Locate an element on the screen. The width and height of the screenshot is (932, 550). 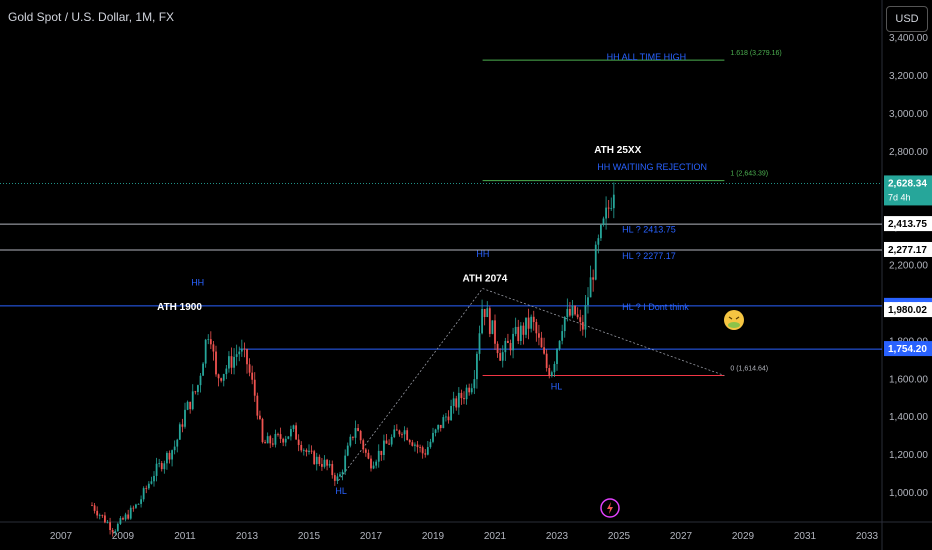
y-tick-label: 1,200.00 is located at coordinates (908, 455).